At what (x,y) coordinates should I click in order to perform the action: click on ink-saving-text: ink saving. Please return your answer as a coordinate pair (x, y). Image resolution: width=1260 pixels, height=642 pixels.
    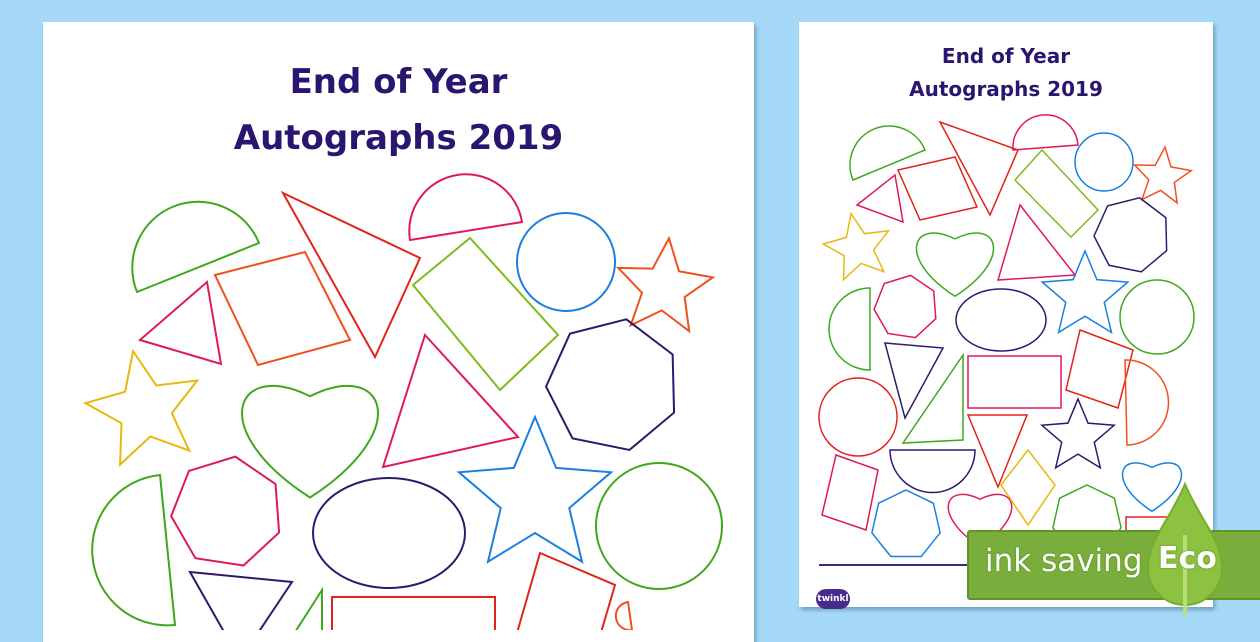
    Looking at the image, I should click on (1064, 561).